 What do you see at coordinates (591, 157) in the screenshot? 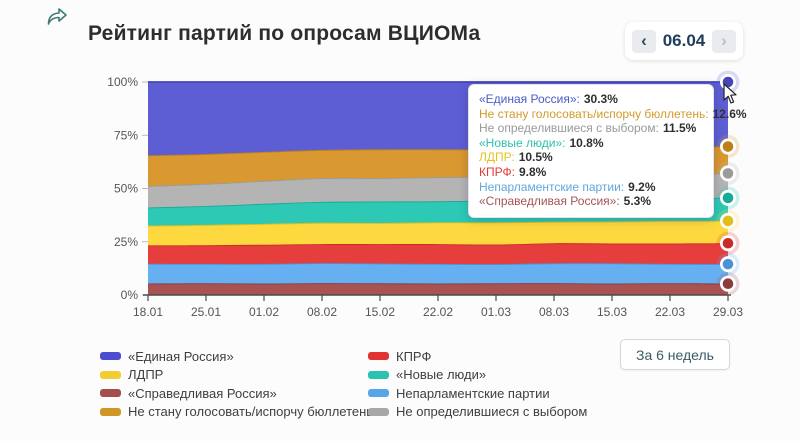
I see `tooltip-row: ЛДПР: 10.5%` at bounding box center [591, 157].